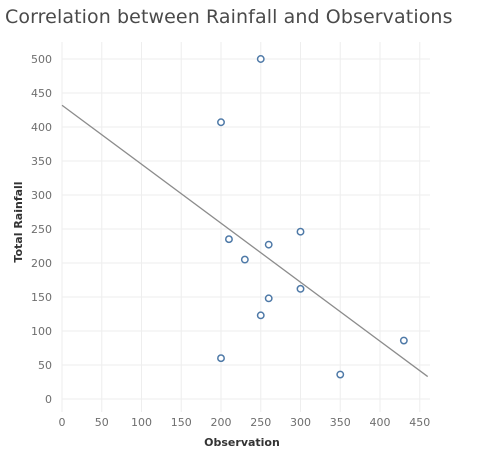  I want to click on x-tick-label: 150, so click(181, 422).